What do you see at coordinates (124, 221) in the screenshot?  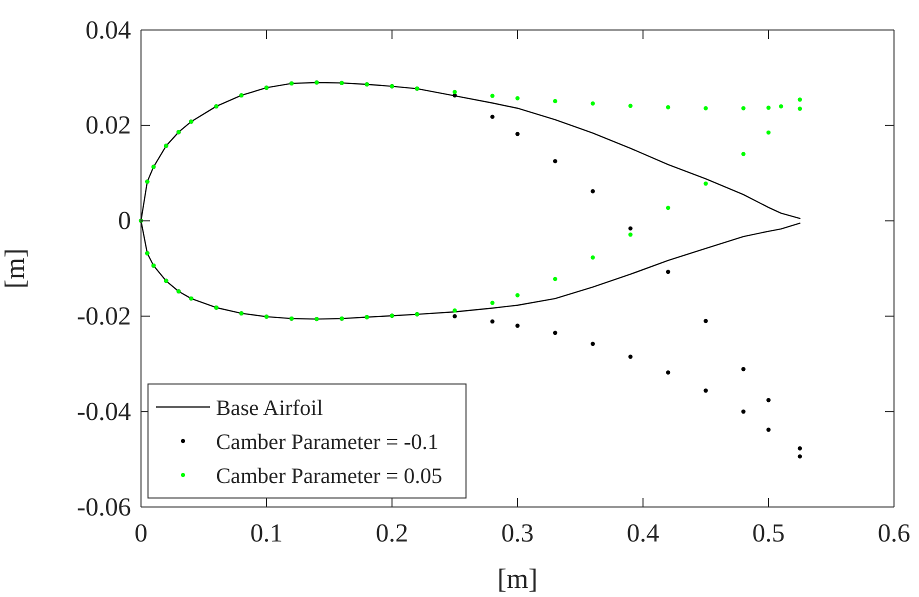 I see `y-tick-label: 0` at bounding box center [124, 221].